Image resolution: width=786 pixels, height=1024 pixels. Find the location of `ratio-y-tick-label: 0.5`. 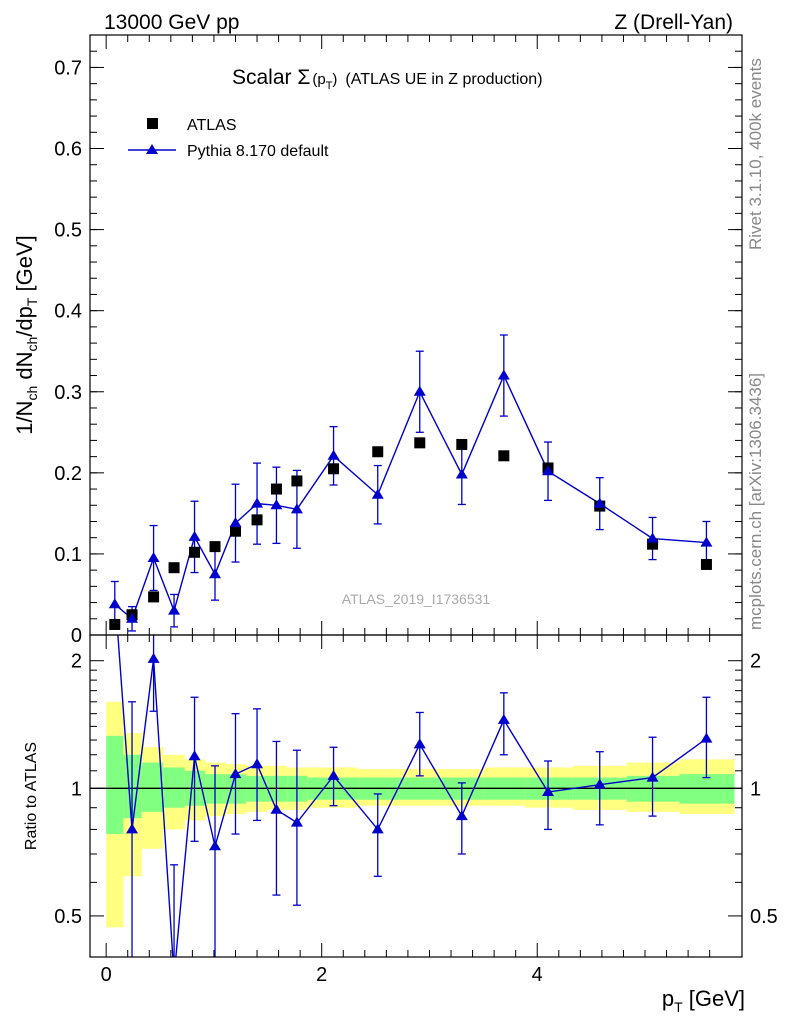

ratio-y-tick-label: 0.5 is located at coordinates (68, 917).